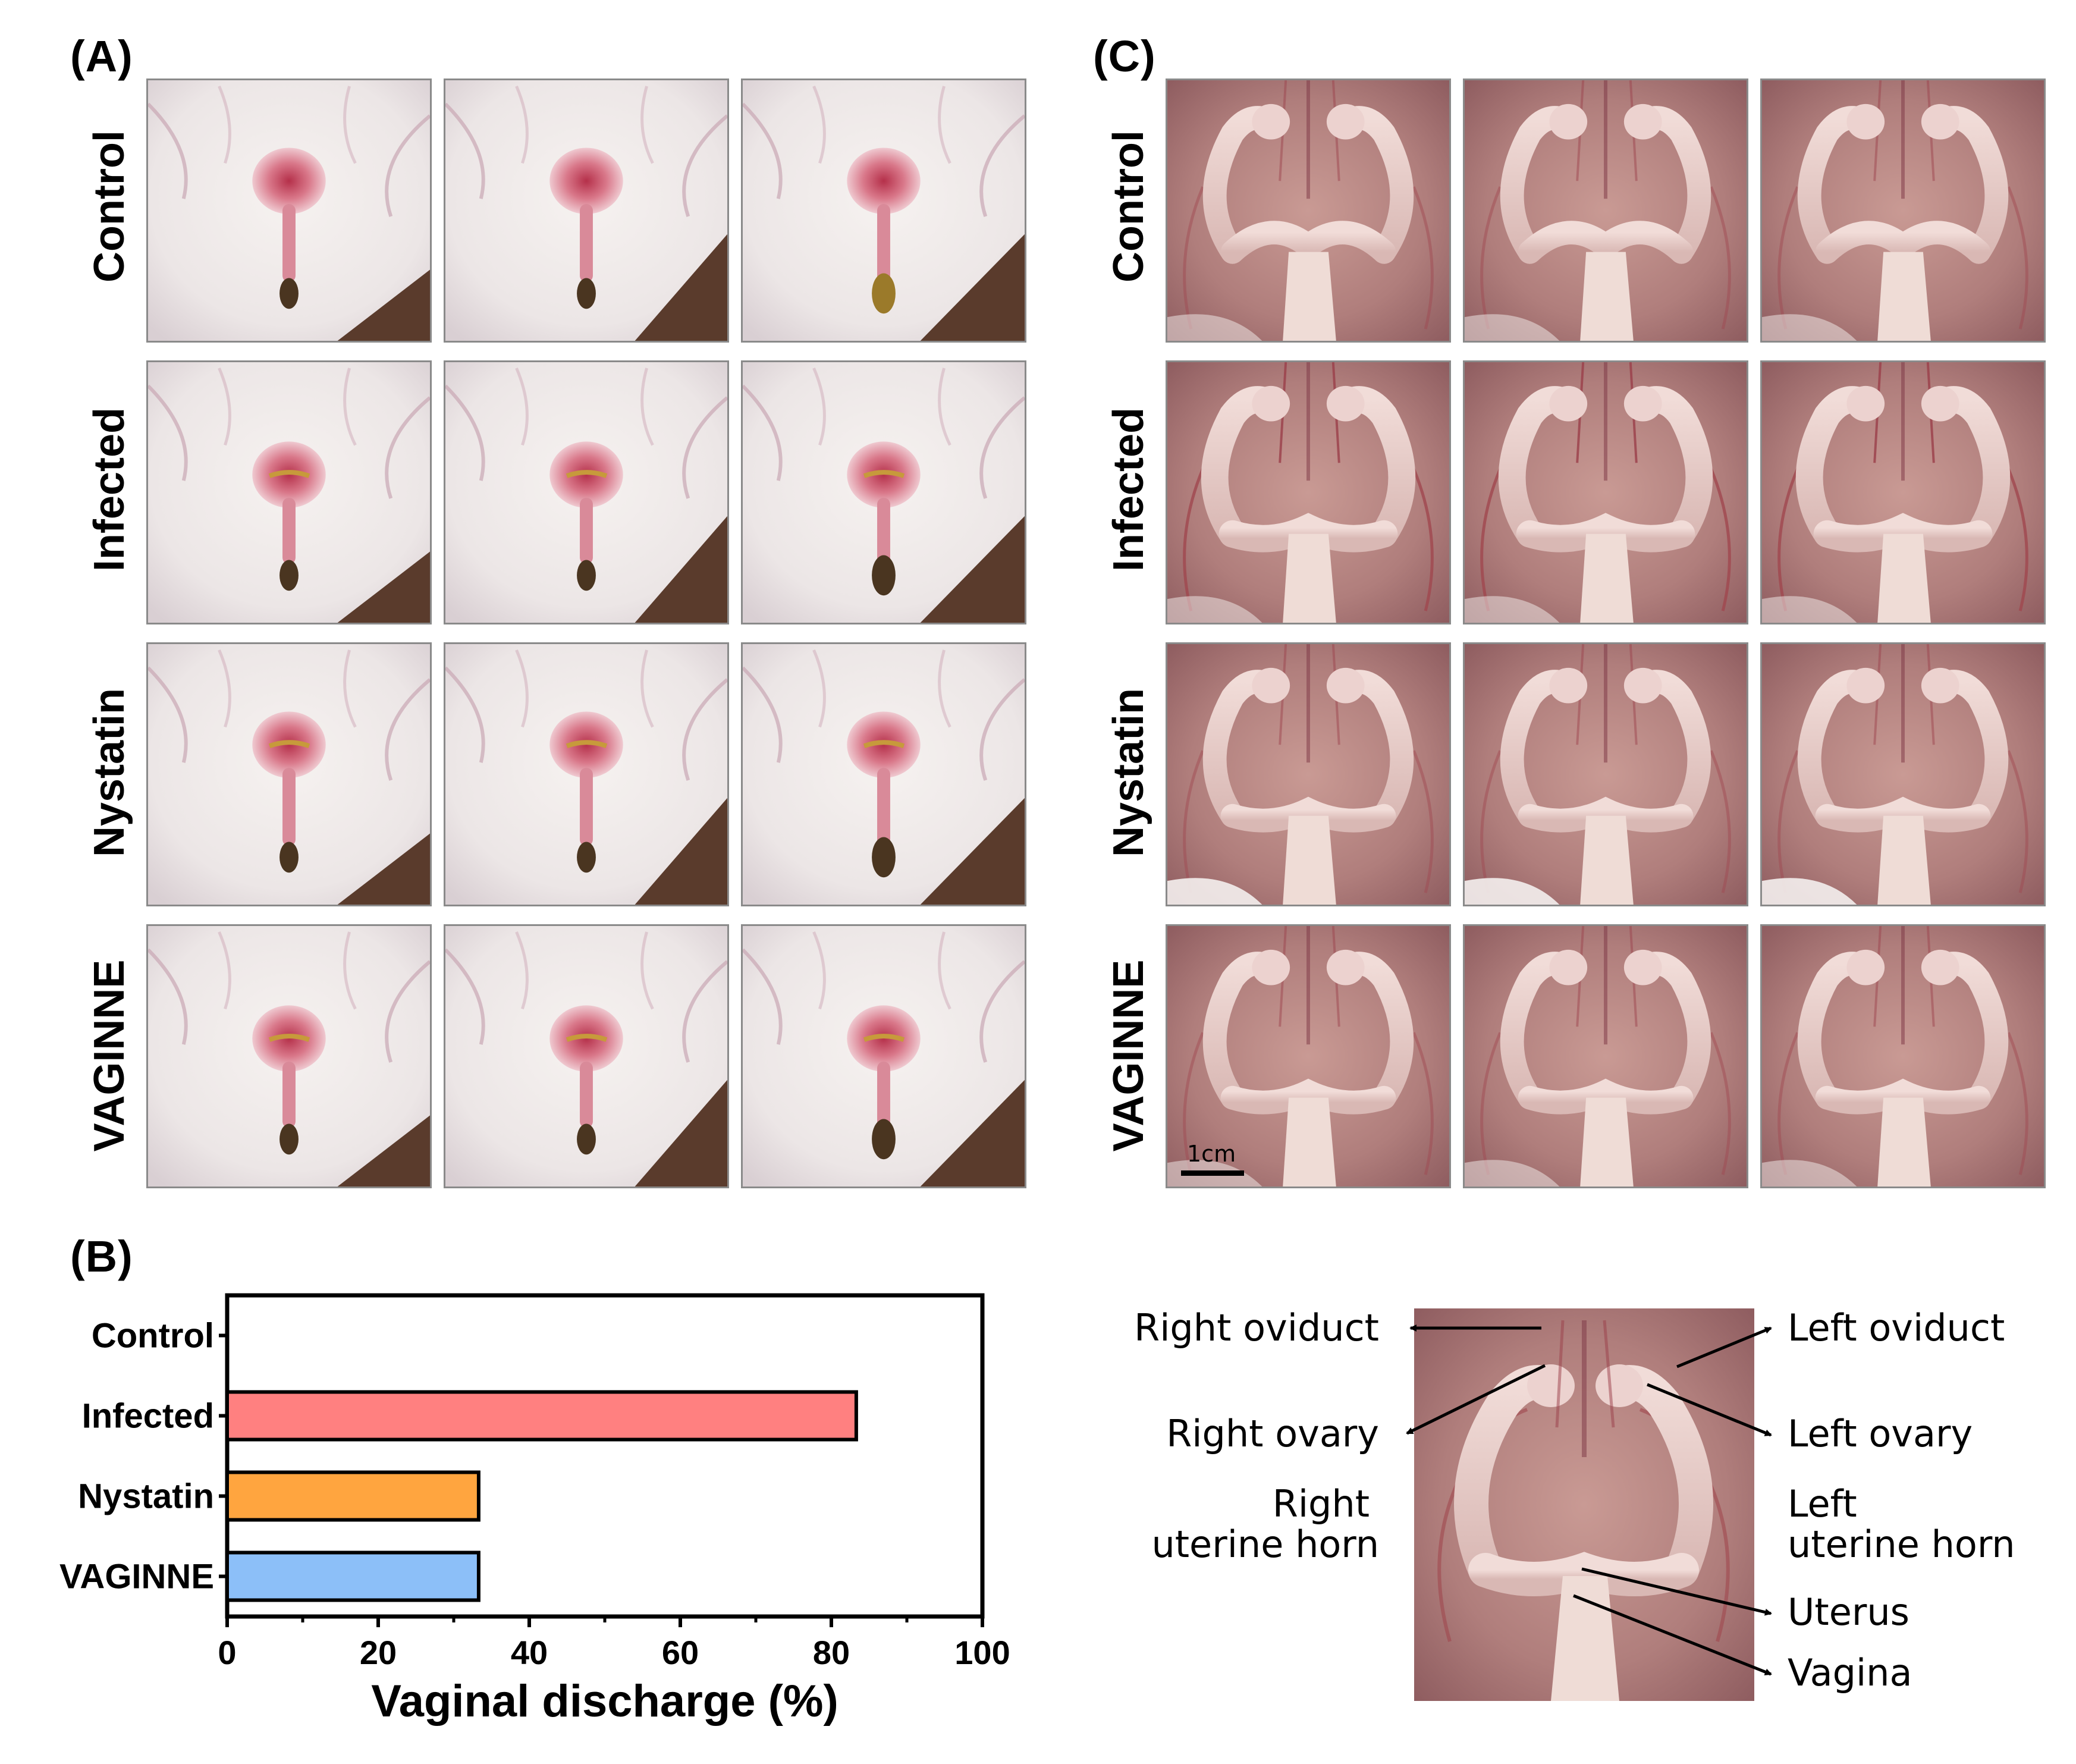  Describe the element at coordinates (1128, 206) in the screenshot. I see `row-label-control-c: Control` at that location.